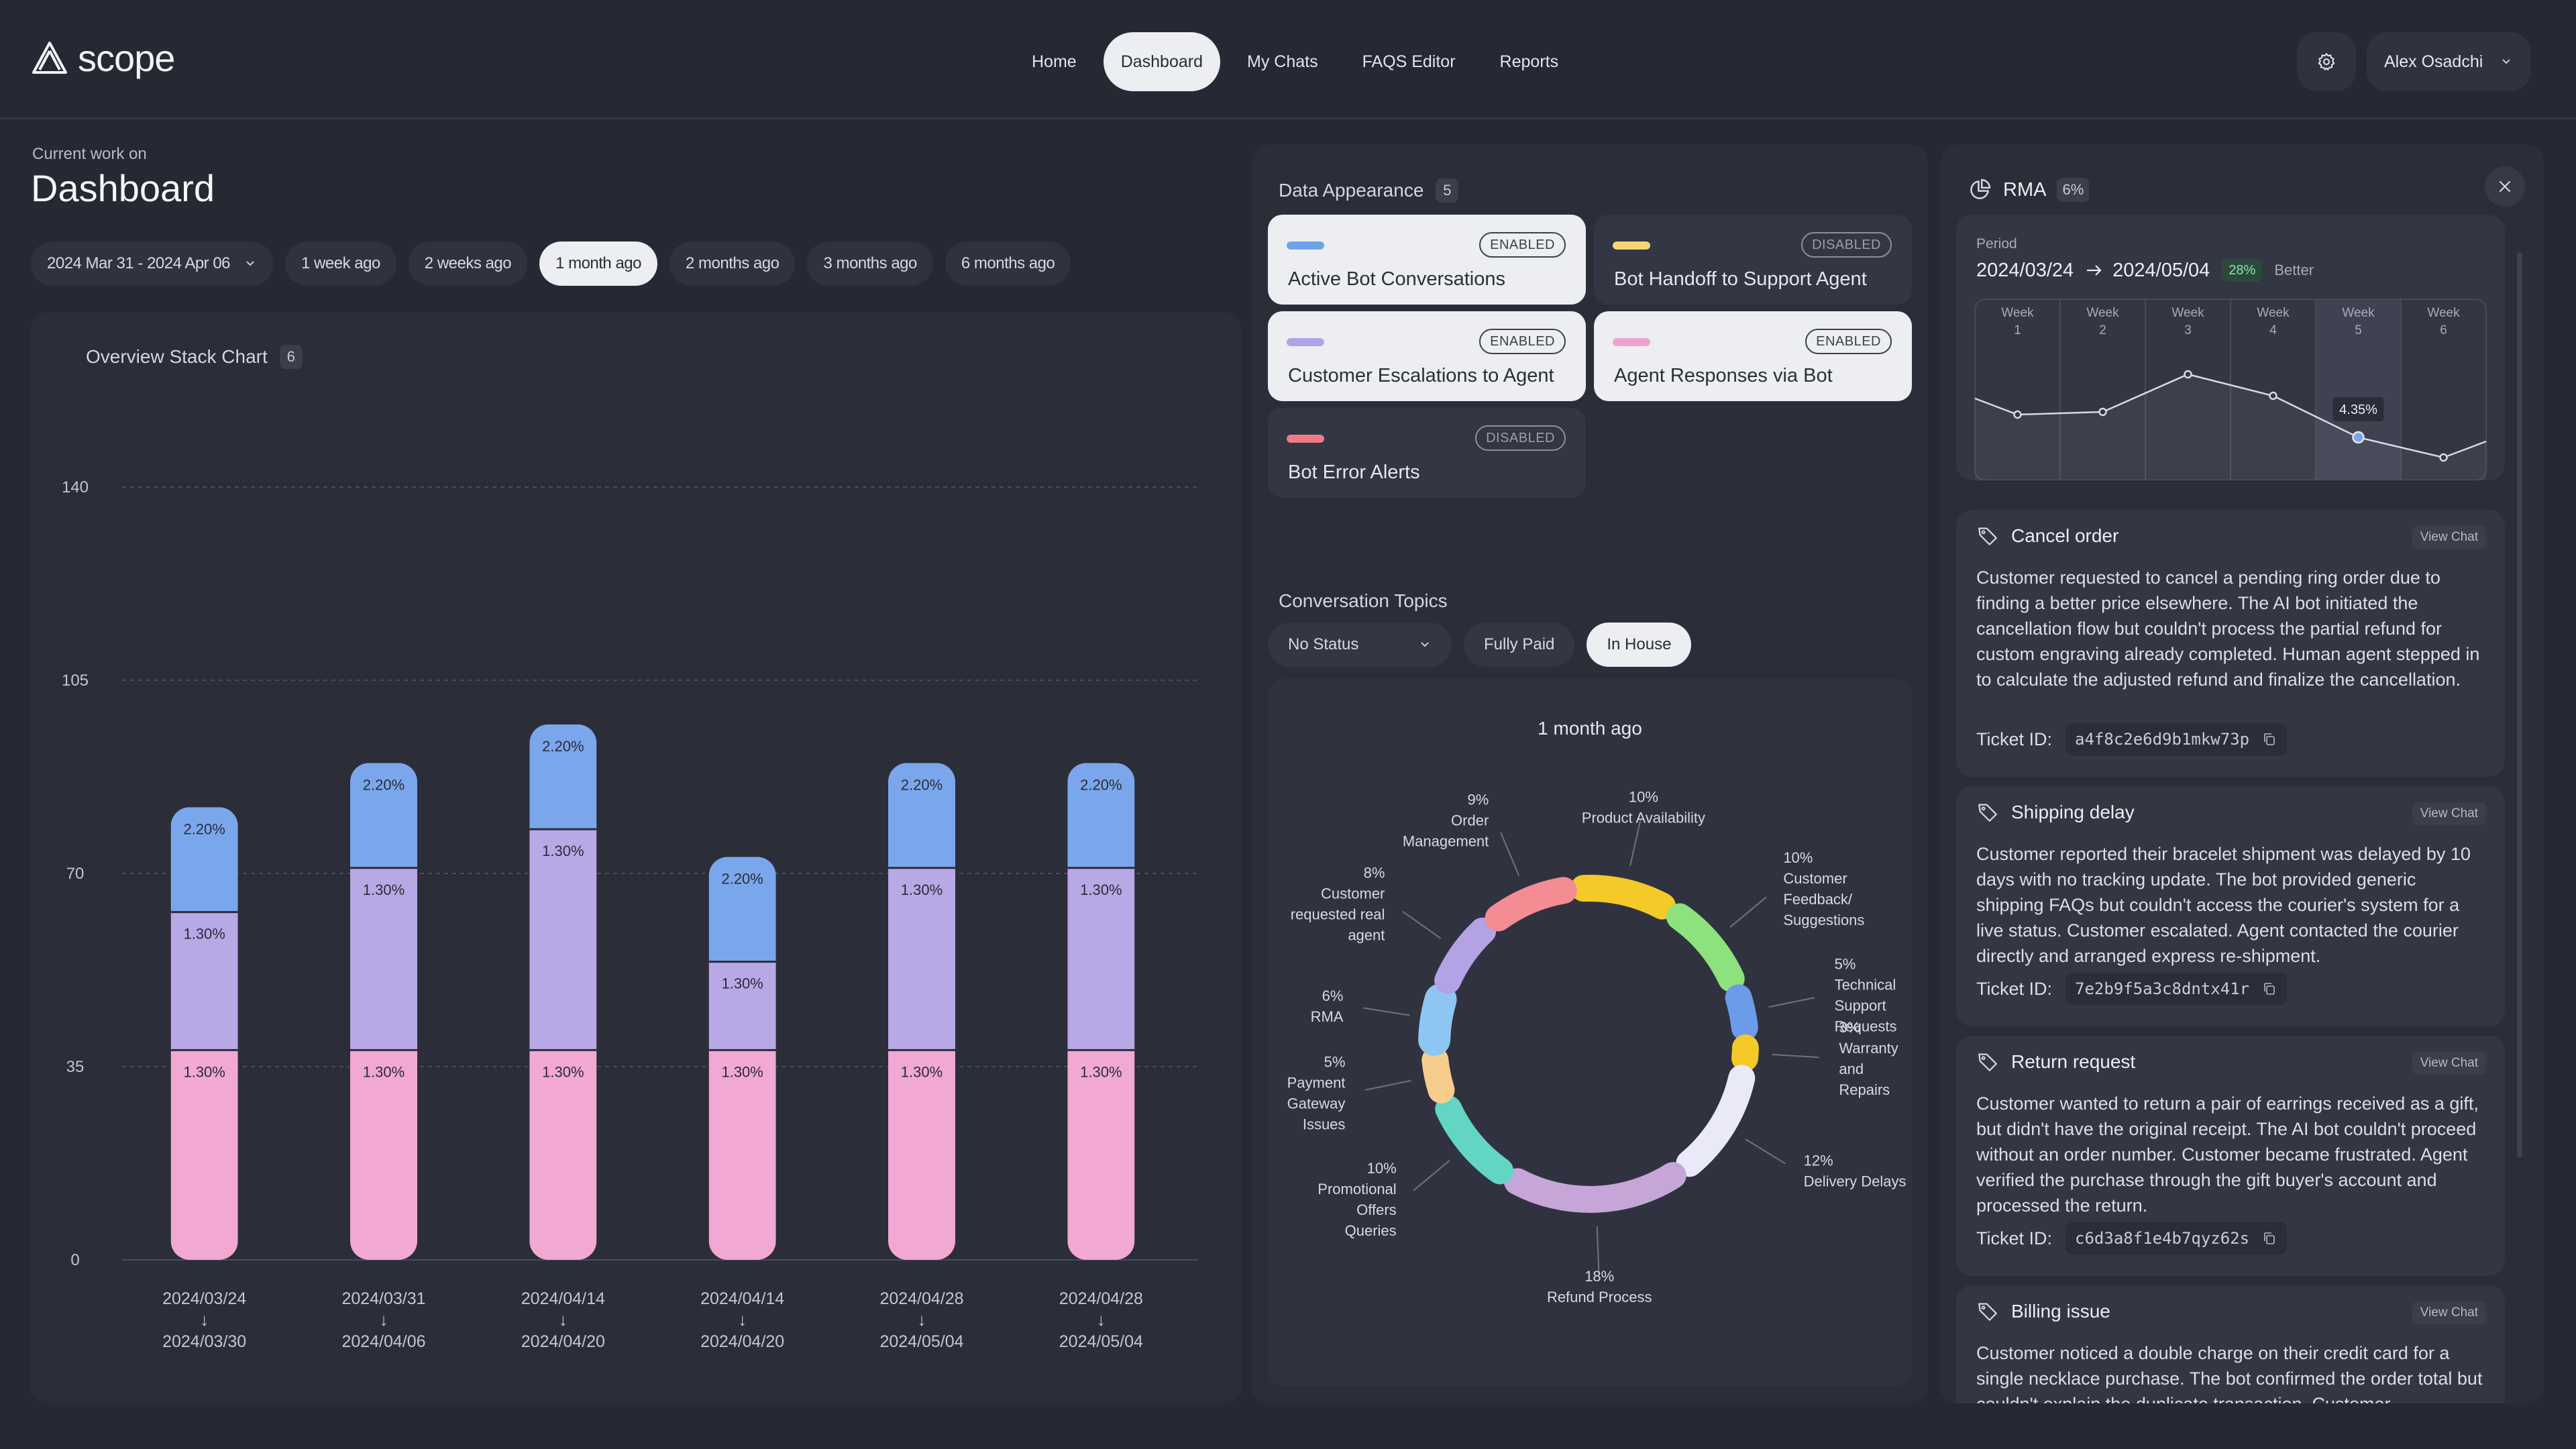  I want to click on ticket-id-row: Ticket ID: 7e2b9f5a3c8dntx41r, so click(2132, 989).